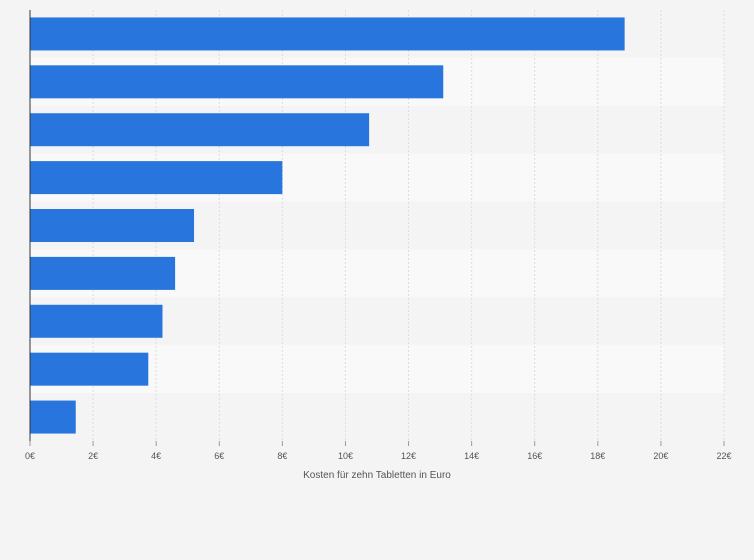 Image resolution: width=754 pixels, height=560 pixels. Describe the element at coordinates (377, 475) in the screenshot. I see `x-axis-title: Kosten für zehn Tabletten in Euro` at that location.